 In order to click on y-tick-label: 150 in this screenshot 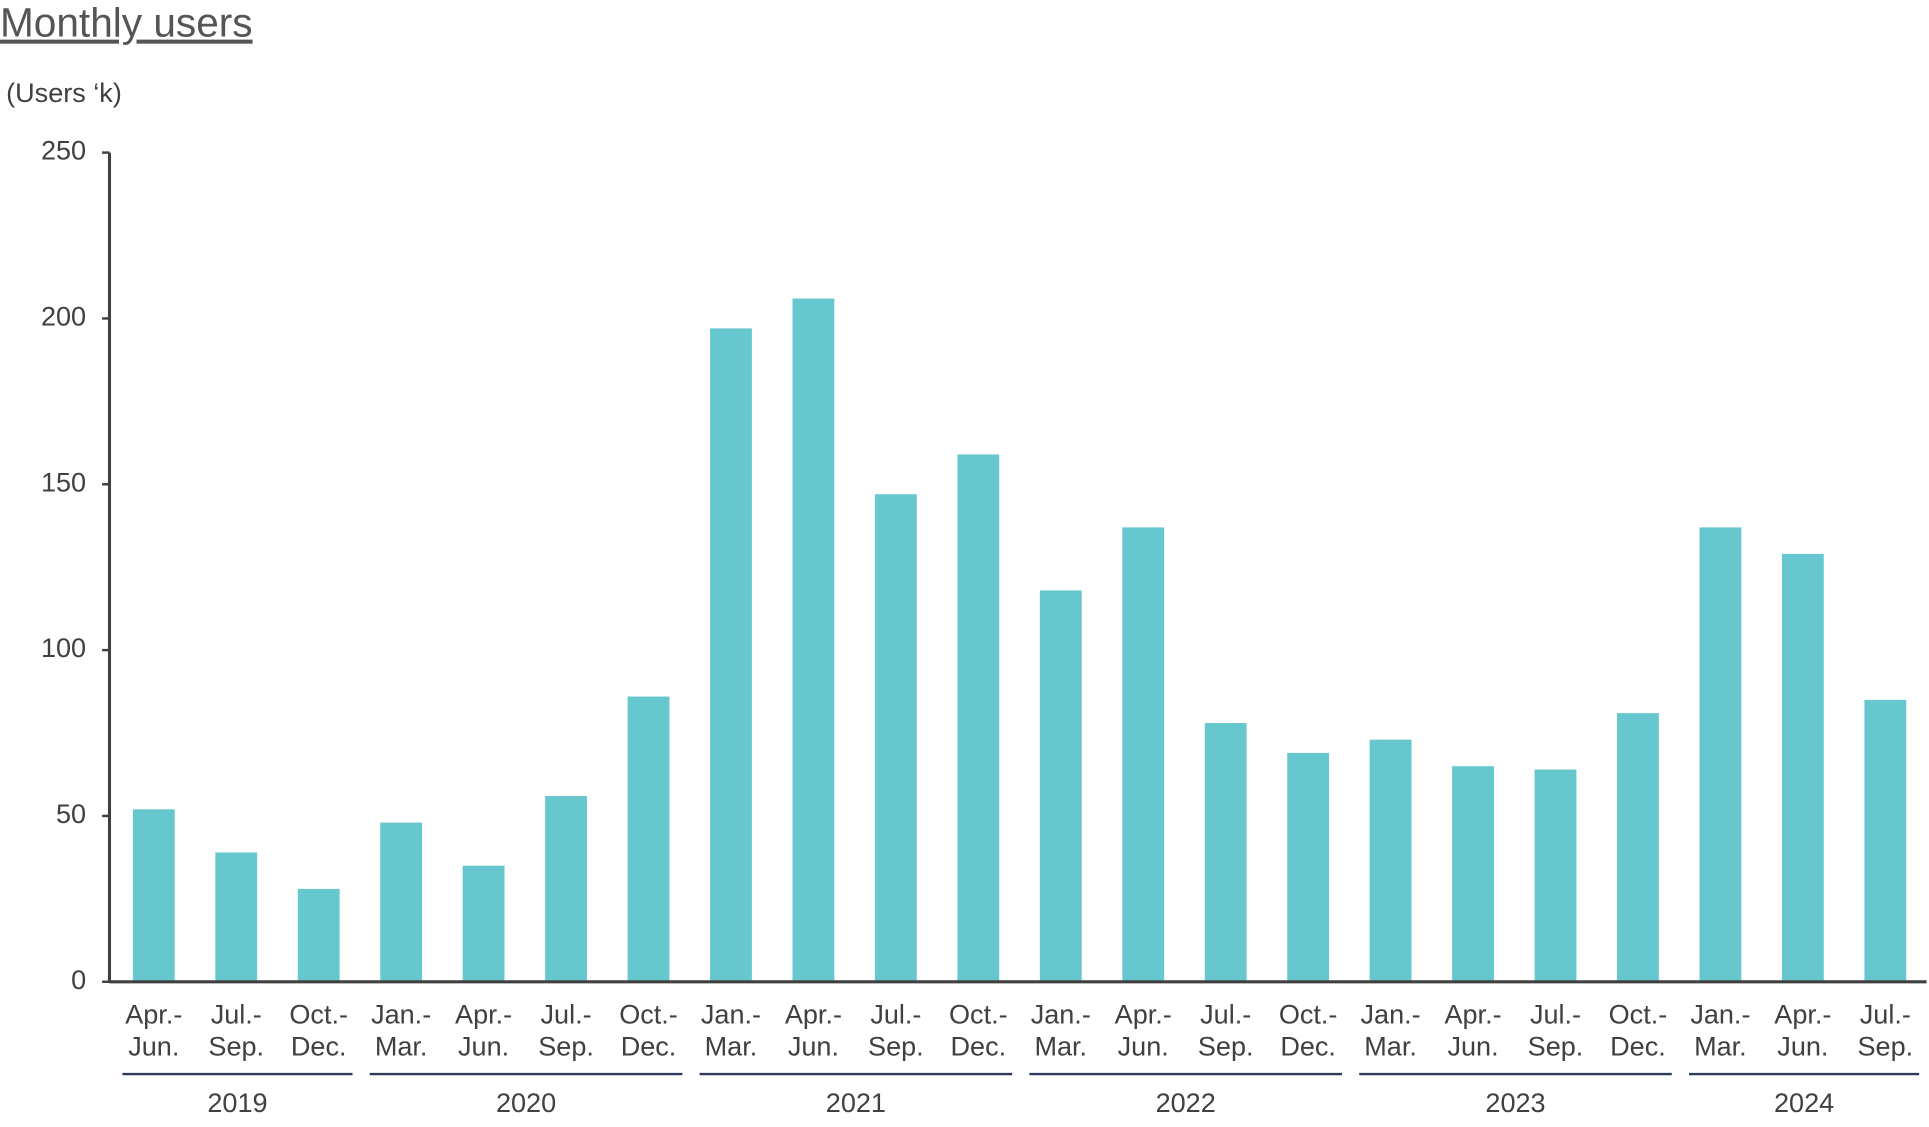, I will do `click(63, 482)`.